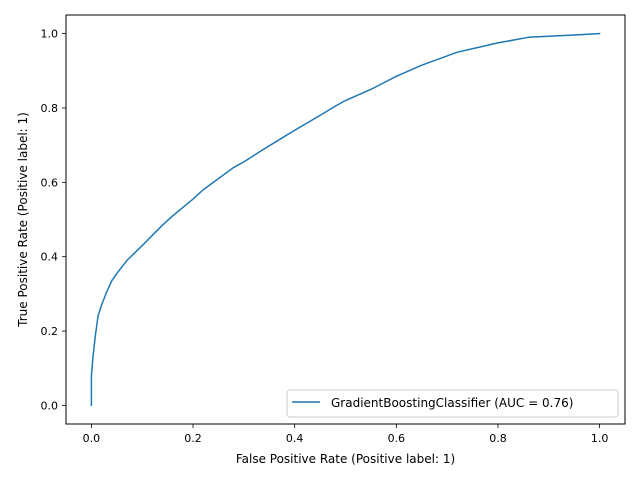 This screenshot has height=480, width=640. I want to click on legend-box, so click(452, 403).